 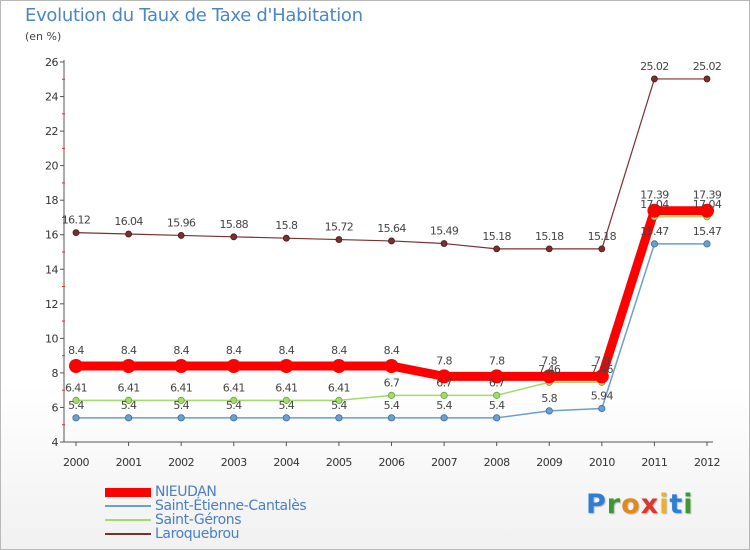 What do you see at coordinates (707, 462) in the screenshot?
I see `x-tick-label: 2012` at bounding box center [707, 462].